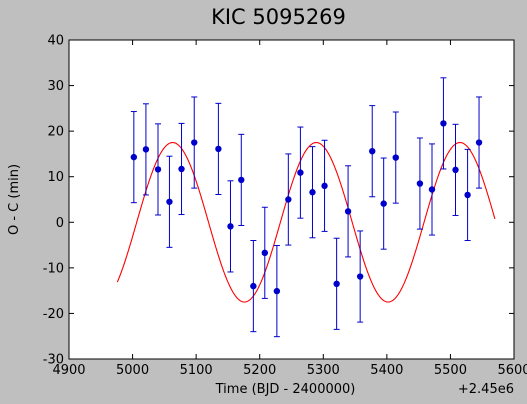 The height and width of the screenshot is (404, 527). What do you see at coordinates (323, 370) in the screenshot?
I see `x-tick-label: 5300` at bounding box center [323, 370].